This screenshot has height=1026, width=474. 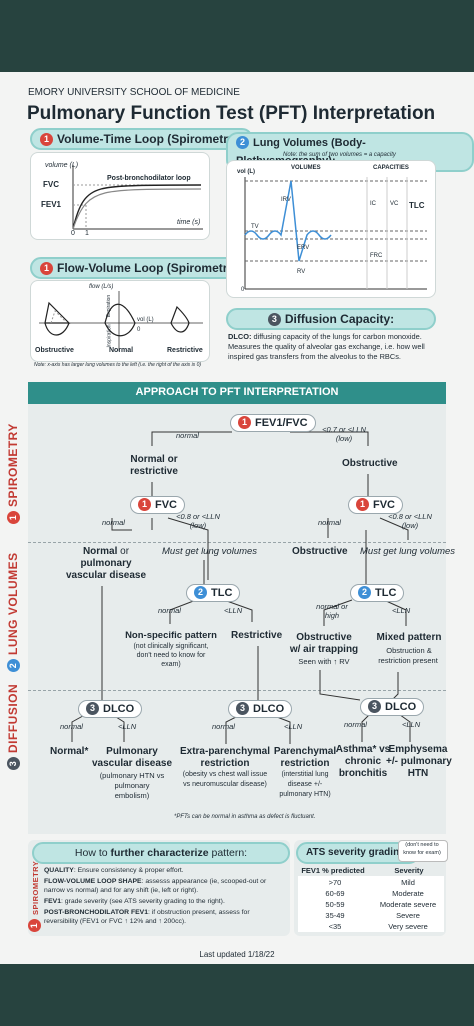 I want to click on asthma-2: chronic, so click(x=363, y=761).